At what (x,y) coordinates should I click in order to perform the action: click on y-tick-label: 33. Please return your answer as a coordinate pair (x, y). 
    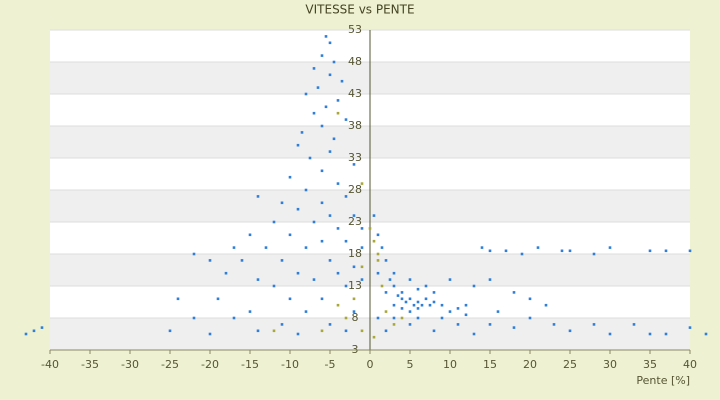
    Looking at the image, I should click on (355, 157).